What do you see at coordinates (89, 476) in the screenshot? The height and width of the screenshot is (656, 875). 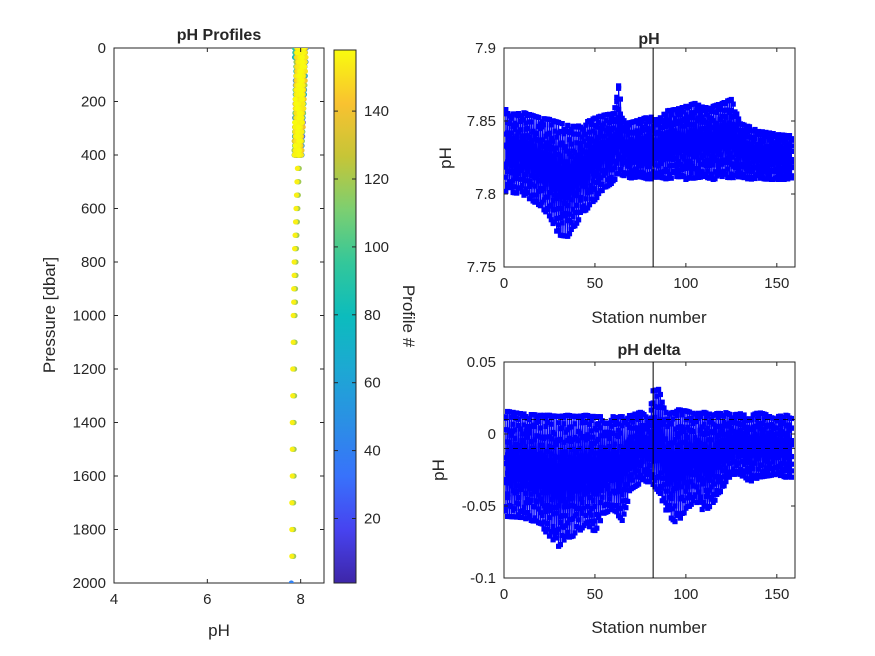 I see `y-tick-label: 1600` at bounding box center [89, 476].